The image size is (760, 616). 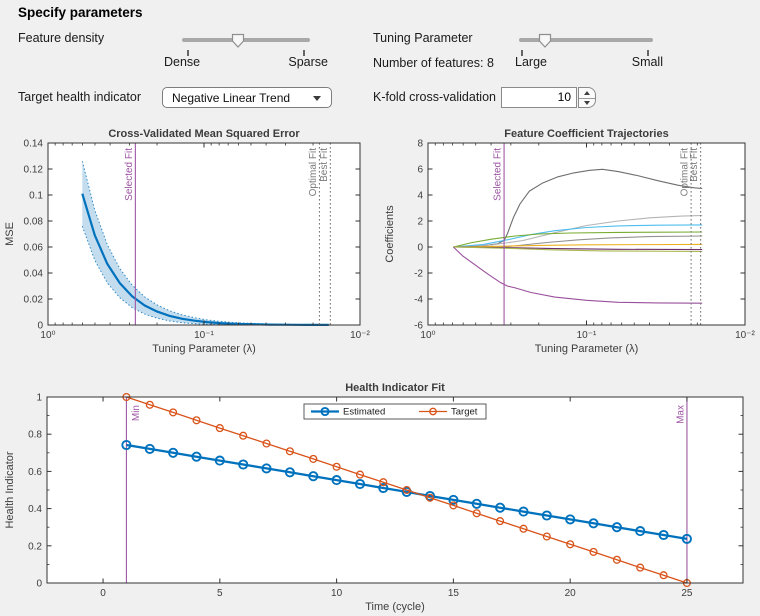 I want to click on kfold-decrement-button, so click(x=587, y=104).